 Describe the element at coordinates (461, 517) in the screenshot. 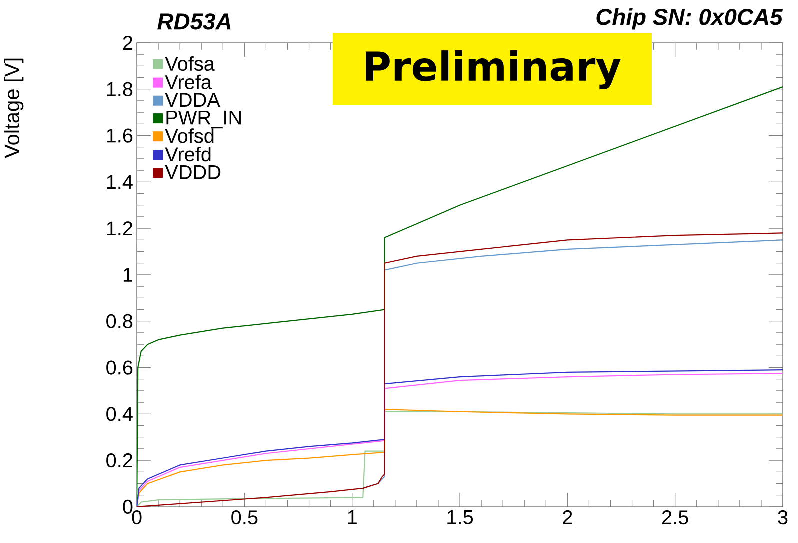

I see `x-tick-label: 1.5` at that location.